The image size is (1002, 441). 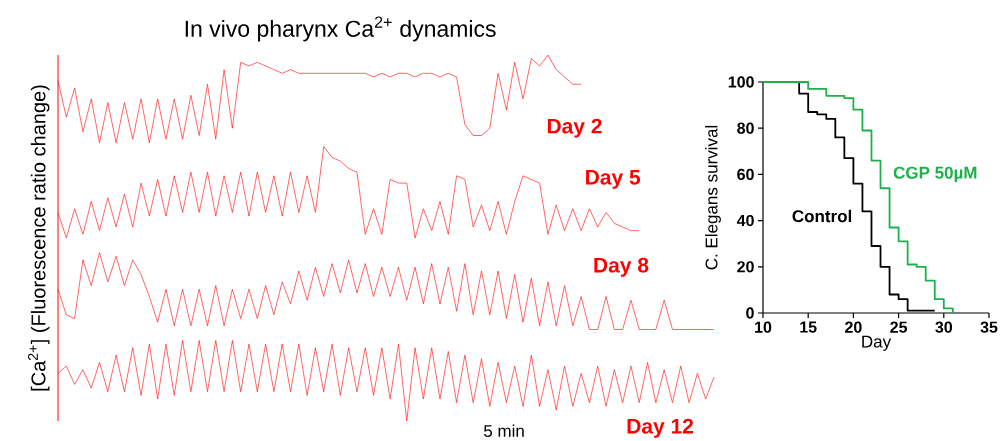 What do you see at coordinates (877, 343) in the screenshot?
I see `x-axis-title: Day` at bounding box center [877, 343].